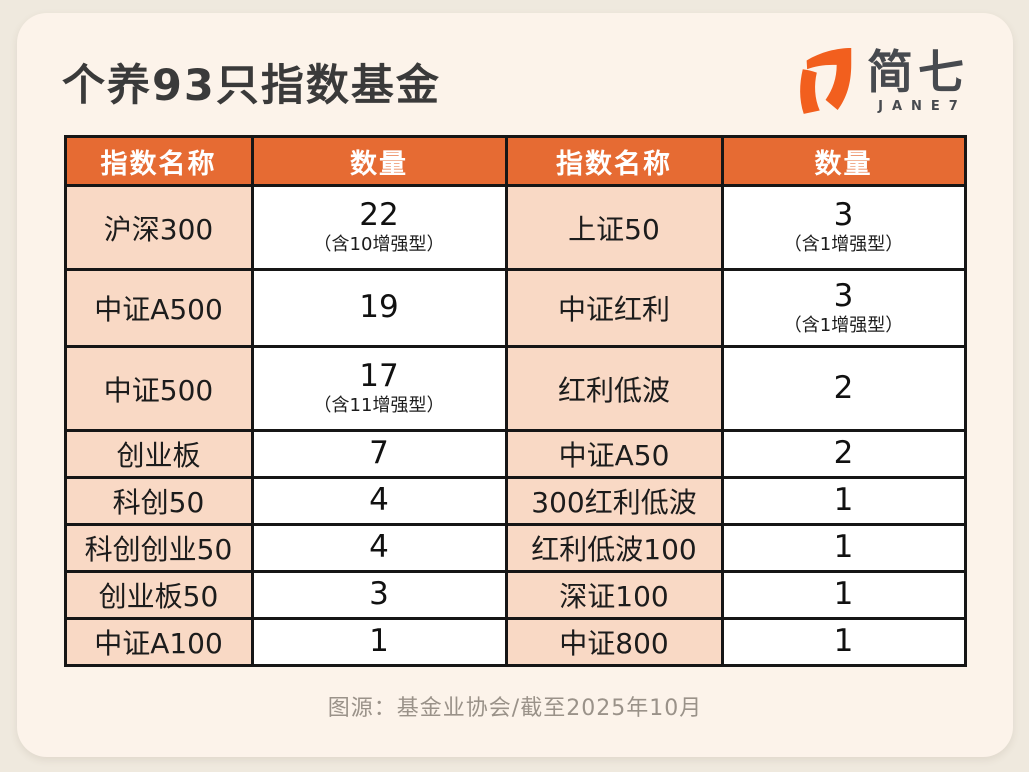 The width and height of the screenshot is (1029, 772). I want to click on quantity-value: 7, so click(379, 453).